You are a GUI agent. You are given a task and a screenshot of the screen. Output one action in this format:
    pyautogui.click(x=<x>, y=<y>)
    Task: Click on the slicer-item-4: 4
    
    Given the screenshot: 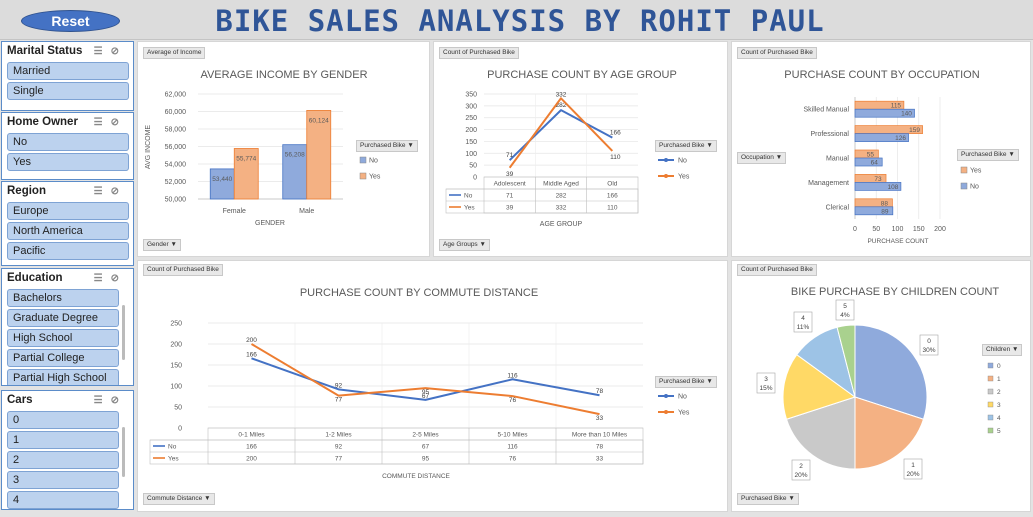 What is the action you would take?
    pyautogui.click(x=63, y=500)
    